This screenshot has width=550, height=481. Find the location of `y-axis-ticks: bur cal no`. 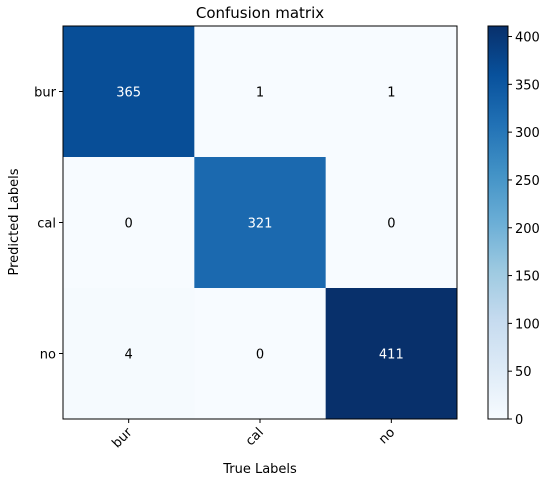

y-axis-ticks: bur cal no is located at coordinates (48, 224).